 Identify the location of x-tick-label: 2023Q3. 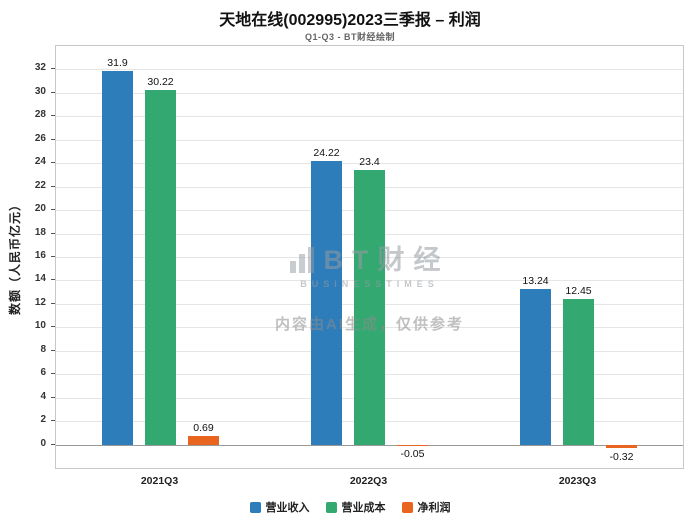
(577, 481).